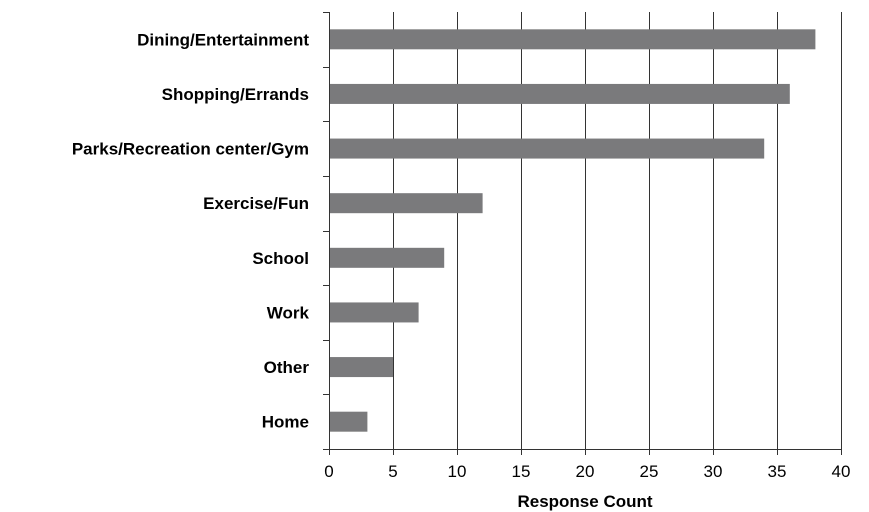  Describe the element at coordinates (190, 149) in the screenshot. I see `category-label: Parks/Recreation center/Gym` at that location.